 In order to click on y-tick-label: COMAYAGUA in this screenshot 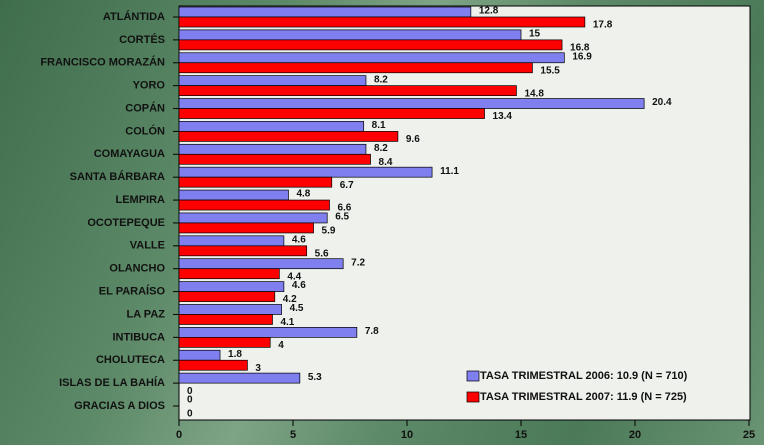, I will do `click(129, 154)`.